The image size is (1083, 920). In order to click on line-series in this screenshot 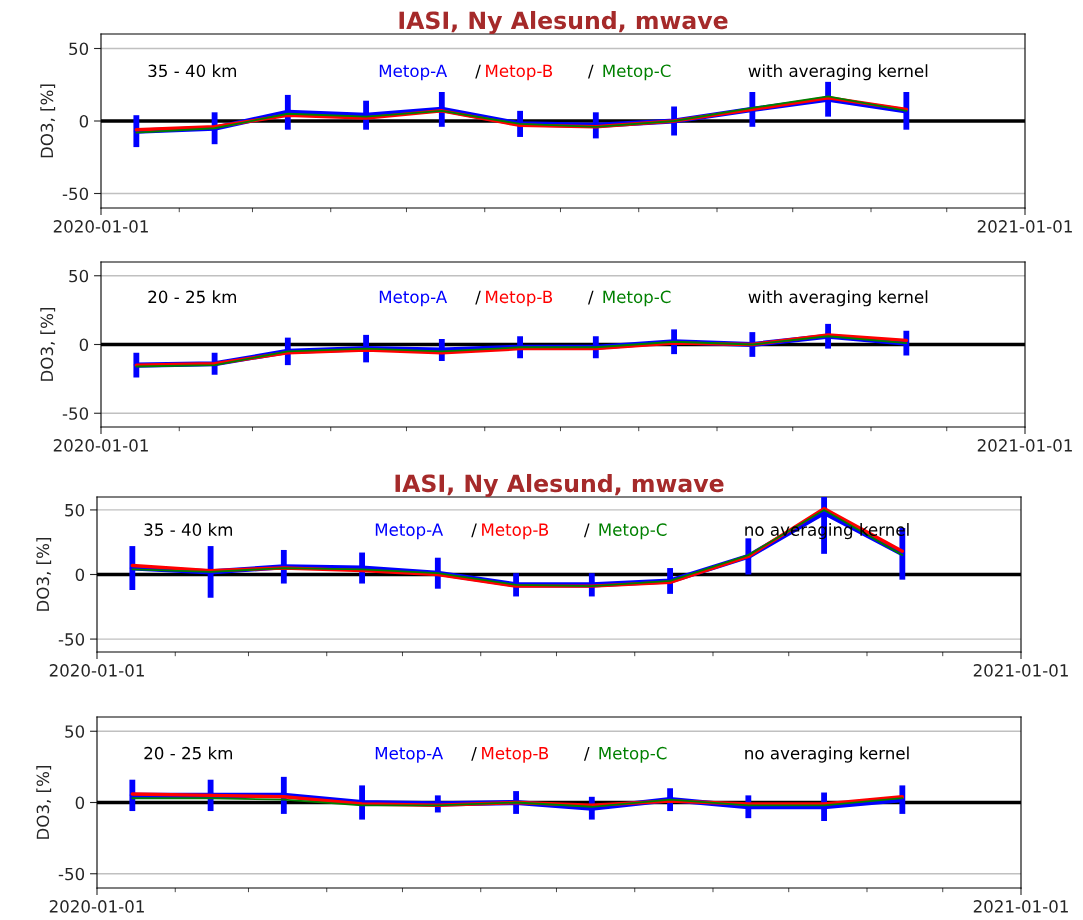, I will do `click(517, 802)`.